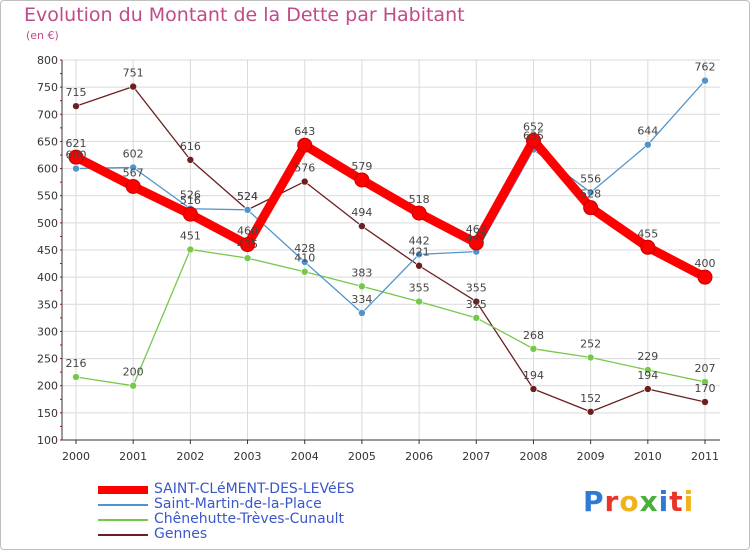 The height and width of the screenshot is (550, 750). What do you see at coordinates (304, 258) in the screenshot?
I see `data-label: 410` at bounding box center [304, 258].